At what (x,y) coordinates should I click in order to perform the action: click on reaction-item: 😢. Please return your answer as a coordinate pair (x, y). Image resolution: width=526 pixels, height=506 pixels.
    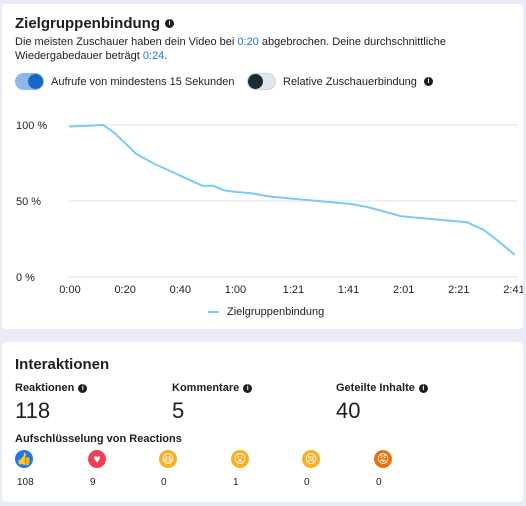
    Looking at the image, I should click on (313, 459).